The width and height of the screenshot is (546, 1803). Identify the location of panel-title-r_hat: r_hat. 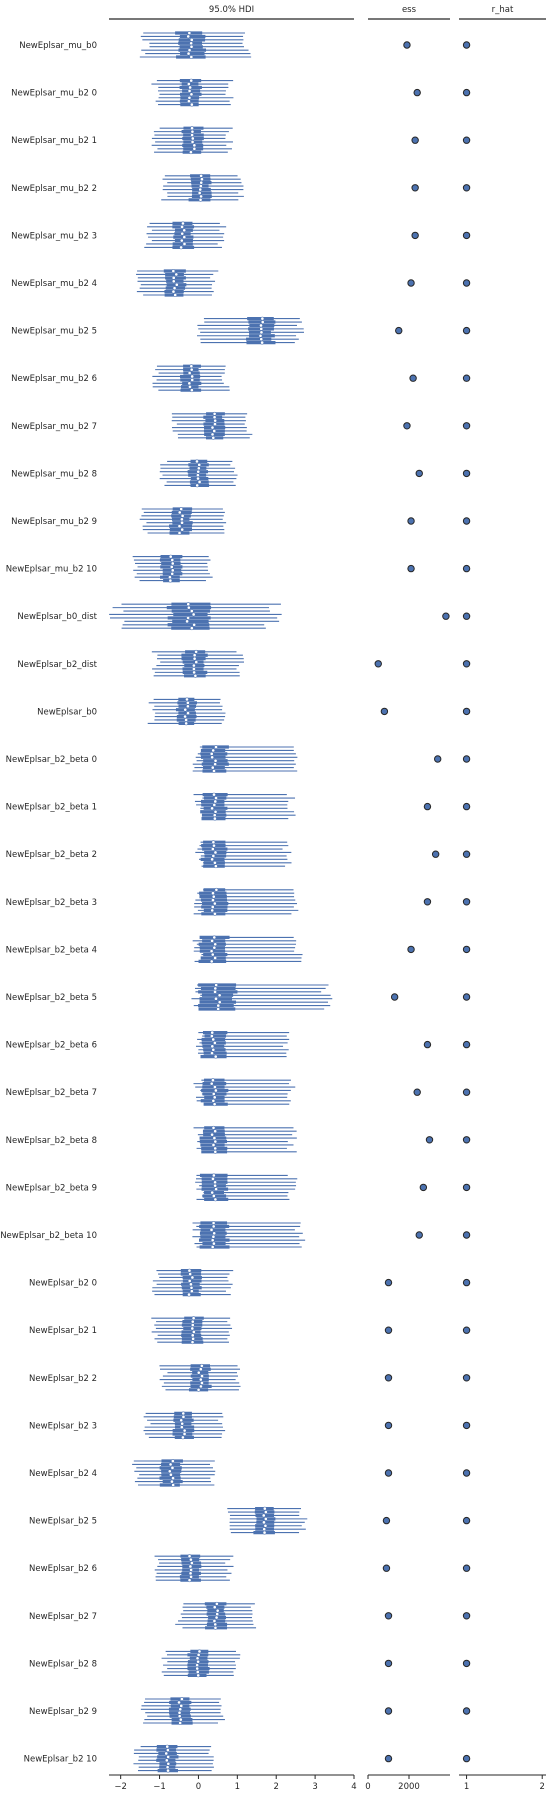
(503, 10).